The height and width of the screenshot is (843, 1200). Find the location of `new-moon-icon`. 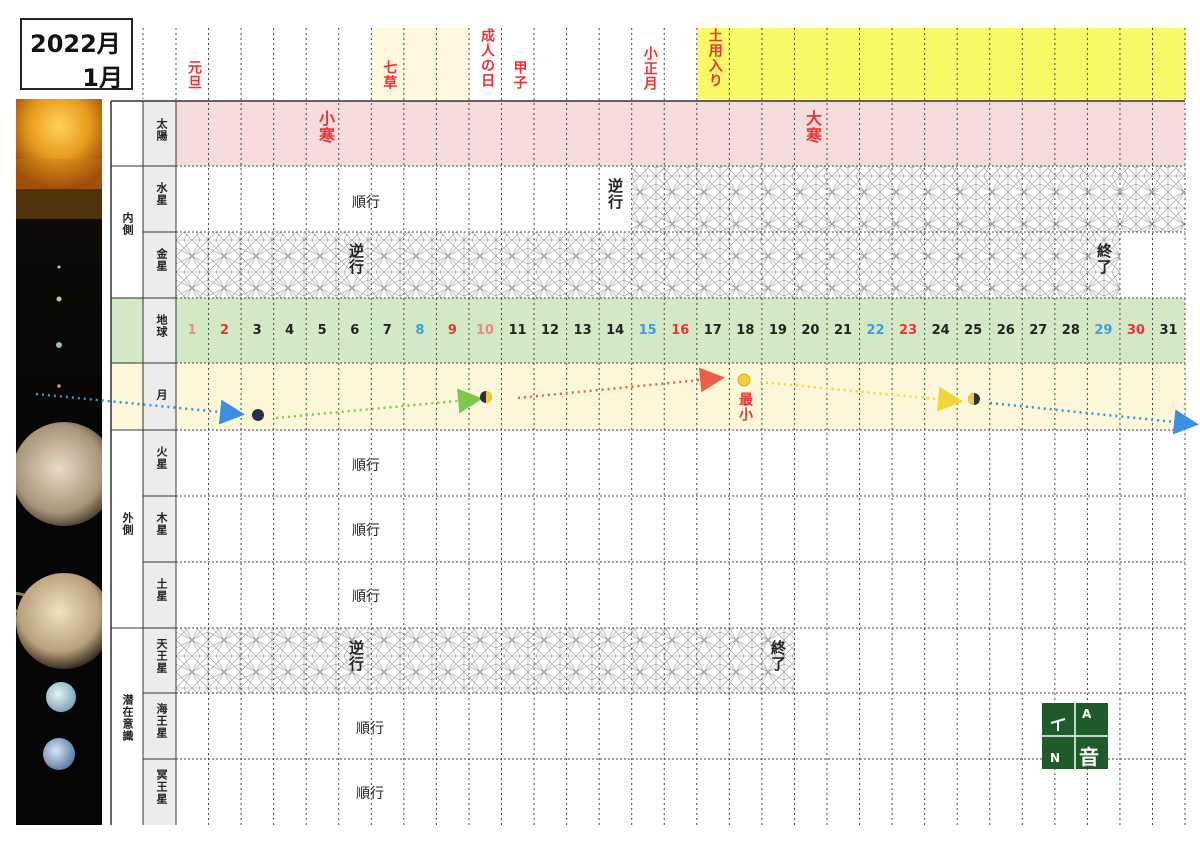

new-moon-icon is located at coordinates (258, 415).